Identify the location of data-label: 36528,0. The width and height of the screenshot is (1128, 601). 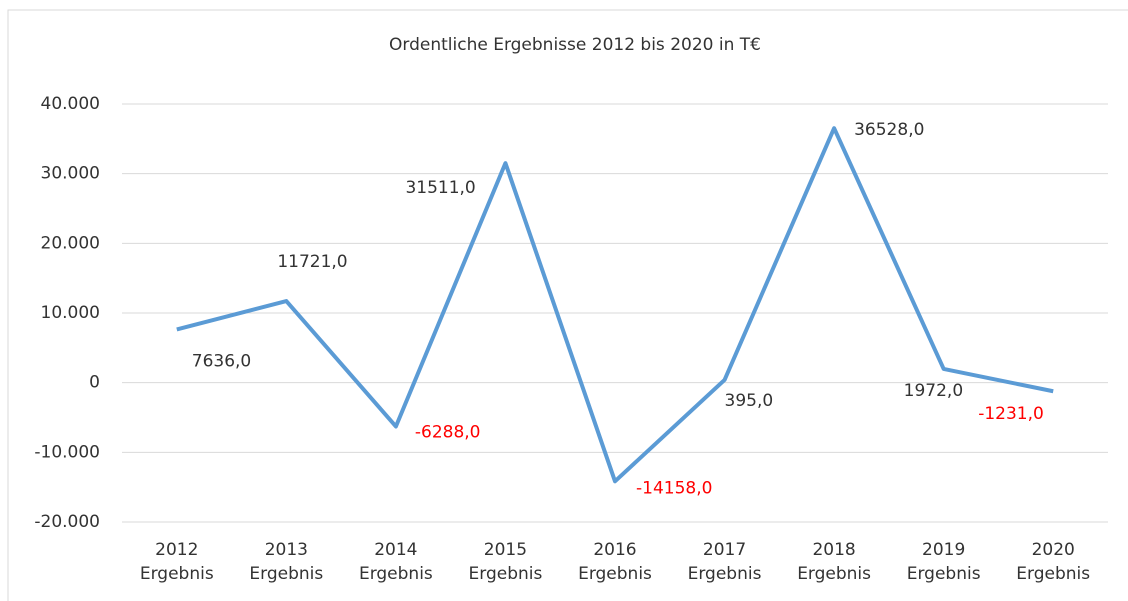
(889, 130).